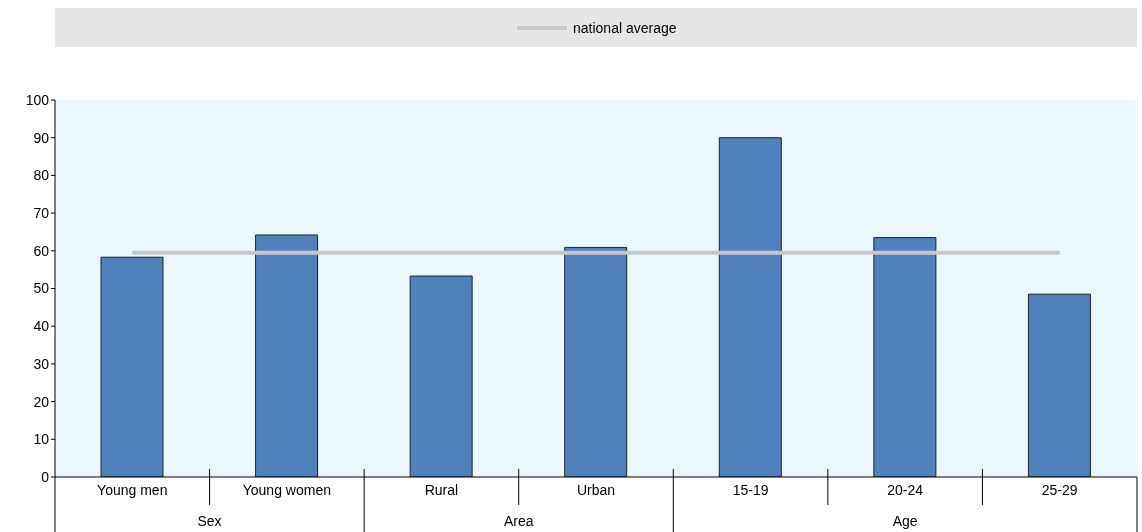 The image size is (1142, 532). Describe the element at coordinates (750, 489) in the screenshot. I see `x-tick-label: 15-19` at that location.